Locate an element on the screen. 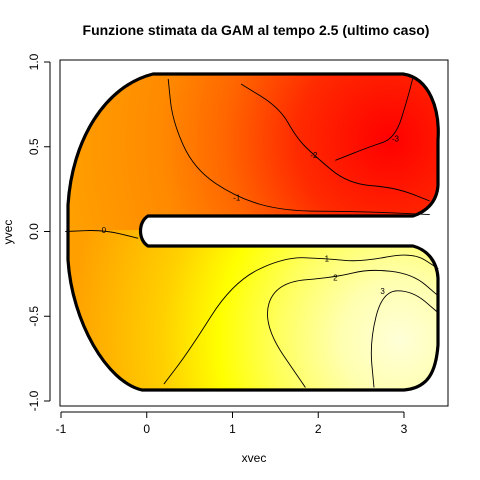 This screenshot has height=480, width=480. y-axis: -1.0 -0.5 0.0 0.5 1.0 is located at coordinates (39, 232).